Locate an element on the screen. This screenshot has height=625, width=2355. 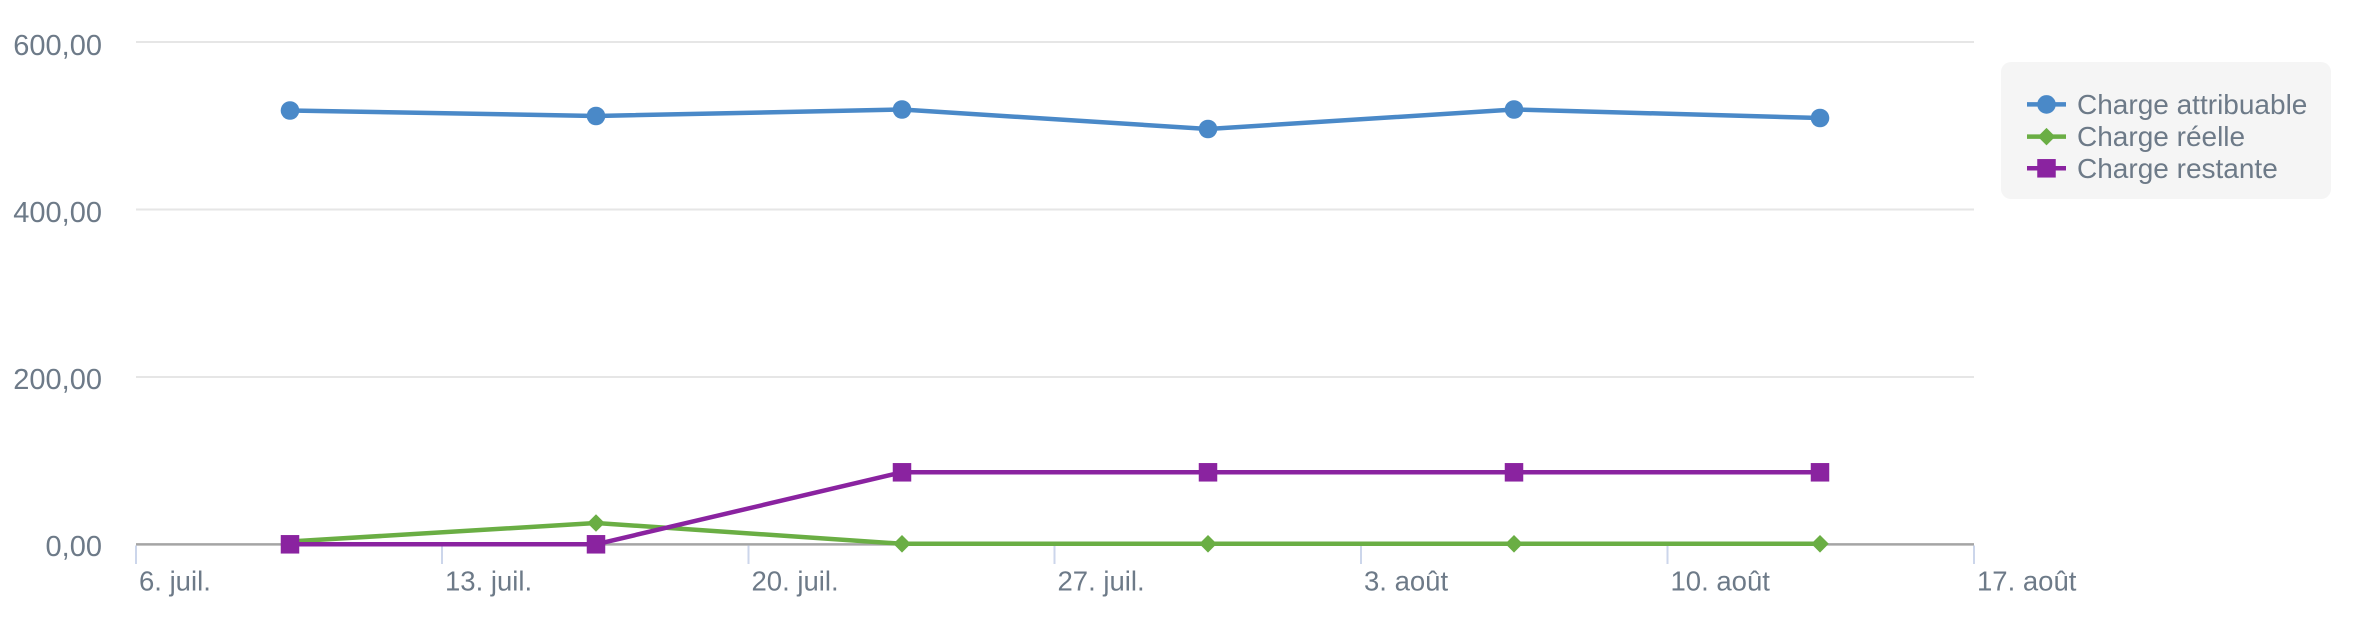
svg-text: 0,00 is located at coordinates (74, 547).